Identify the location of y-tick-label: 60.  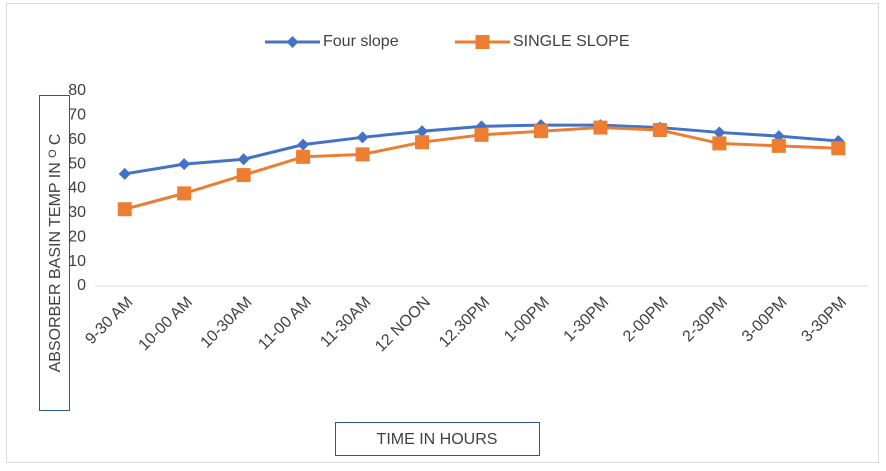
(77, 139).